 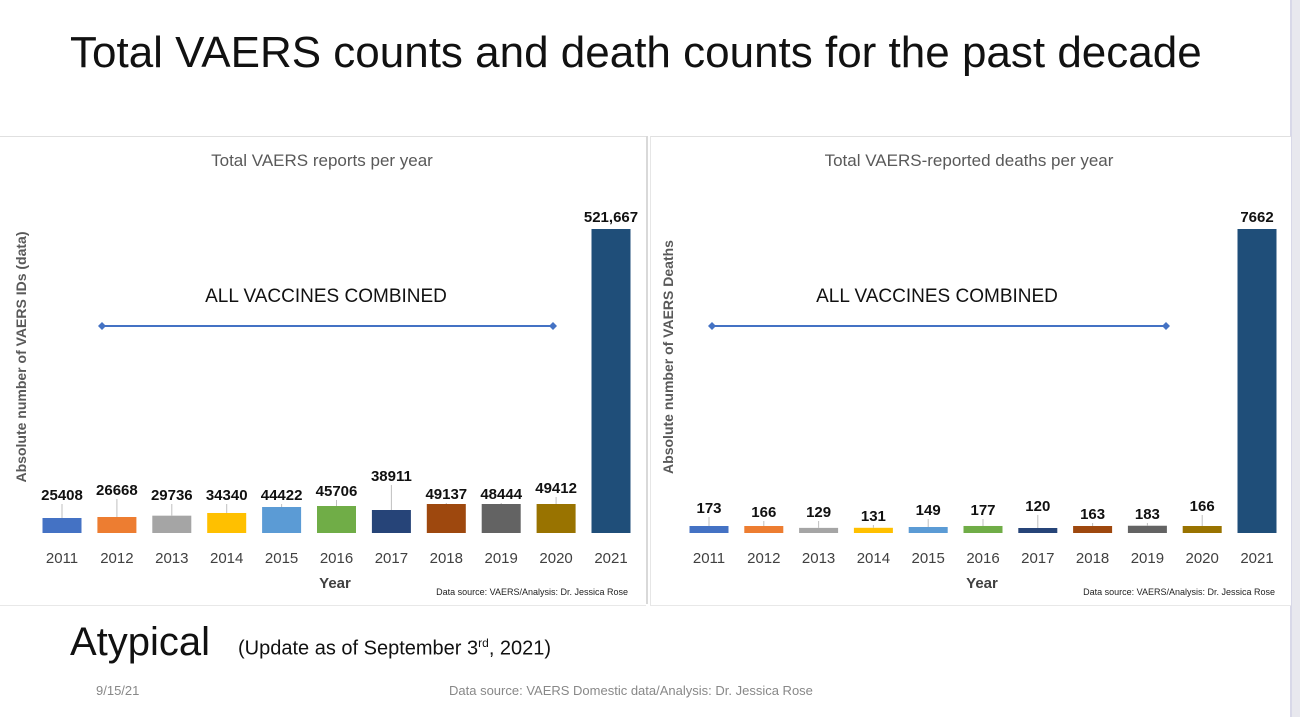 What do you see at coordinates (611, 217) in the screenshot?
I see `value-label-2021: 521,667` at bounding box center [611, 217].